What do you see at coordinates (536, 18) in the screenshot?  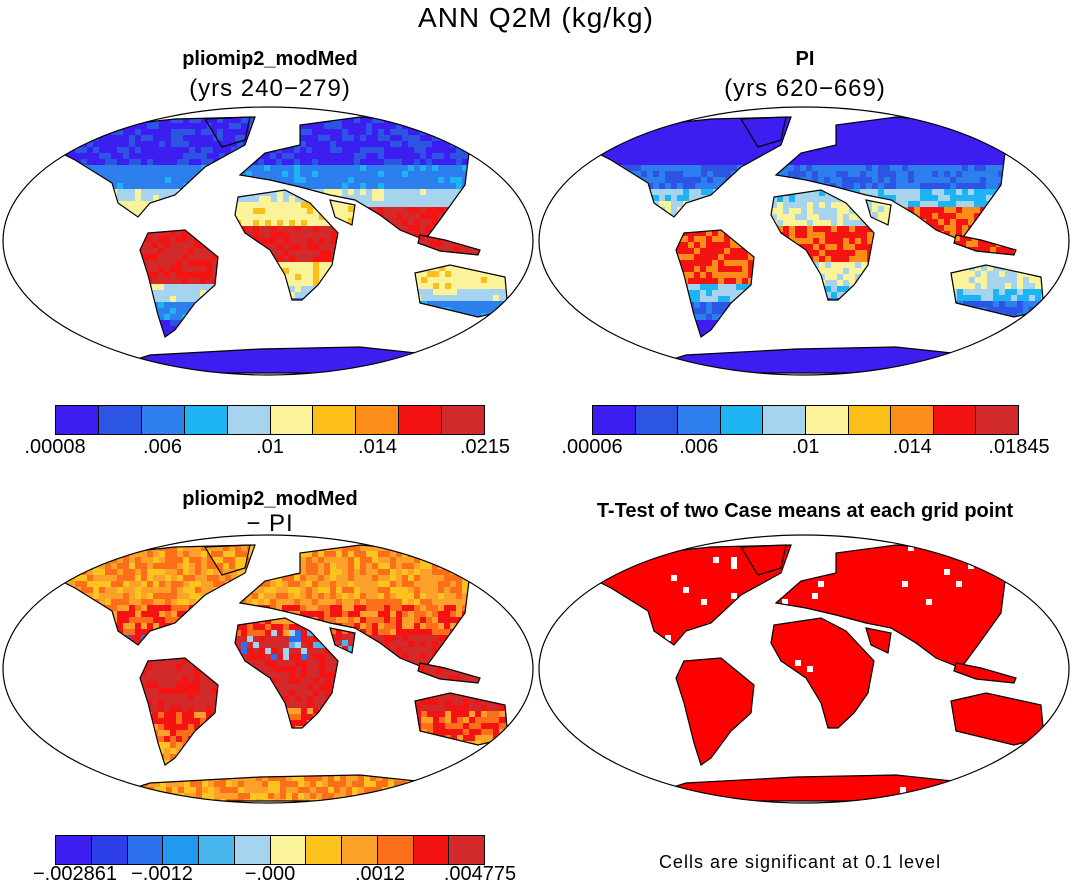 I see `figure-title: ANN Q2M (kg/kg)` at bounding box center [536, 18].